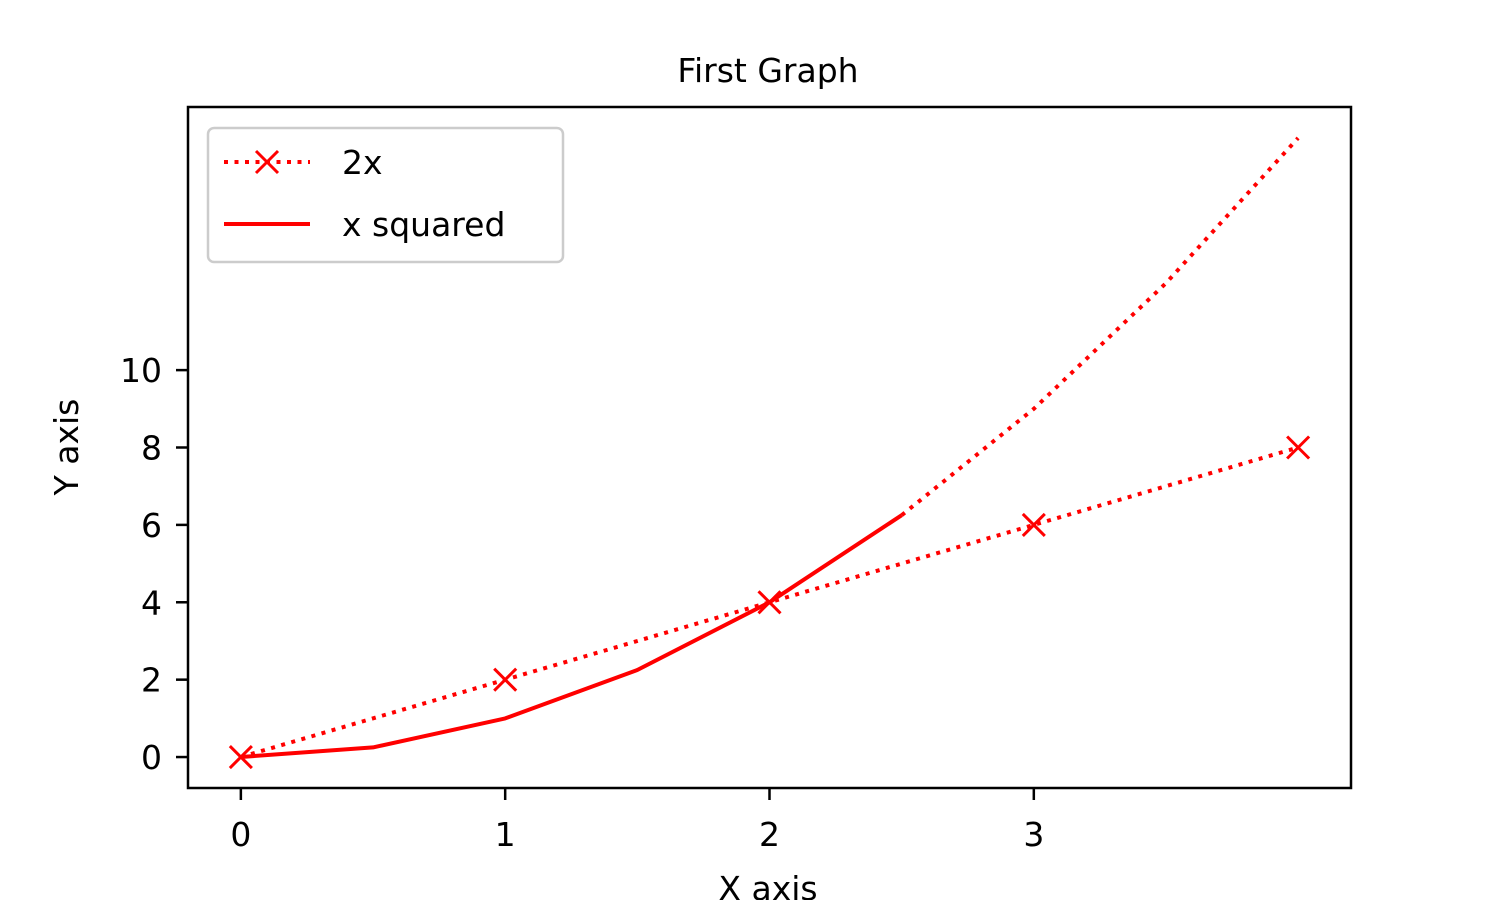 Image resolution: width=1500 pixels, height=900 pixels. Describe the element at coordinates (767, 884) in the screenshot. I see `x-axis-label: X axis` at that location.